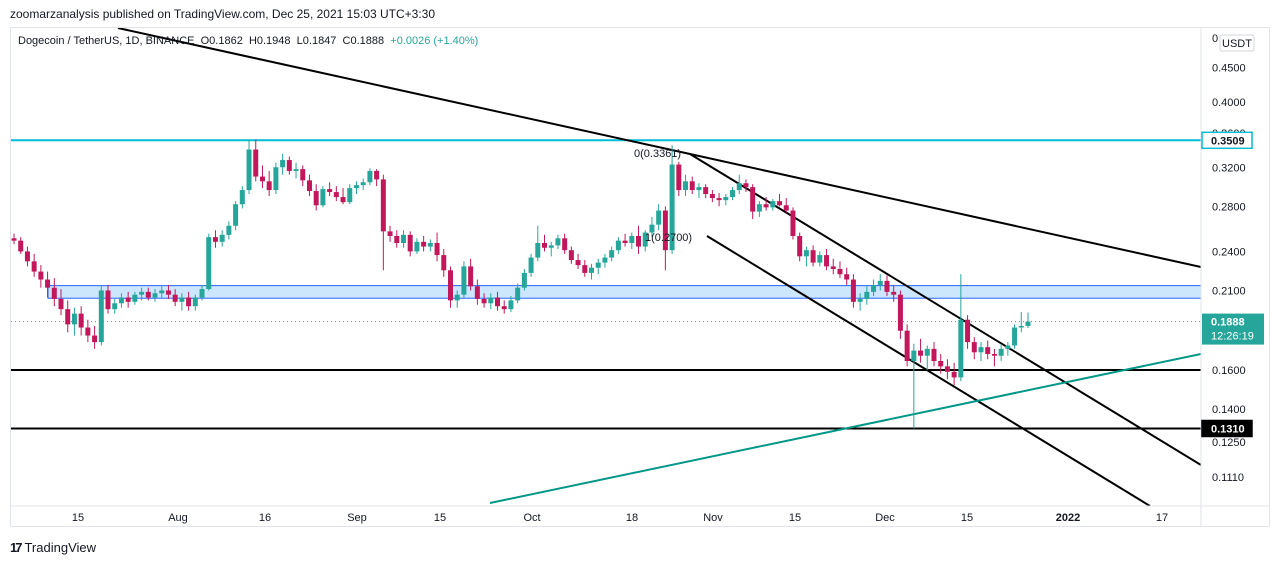 This screenshot has width=1280, height=566. I want to click on y-tick-label: 0.2800, so click(1229, 207).